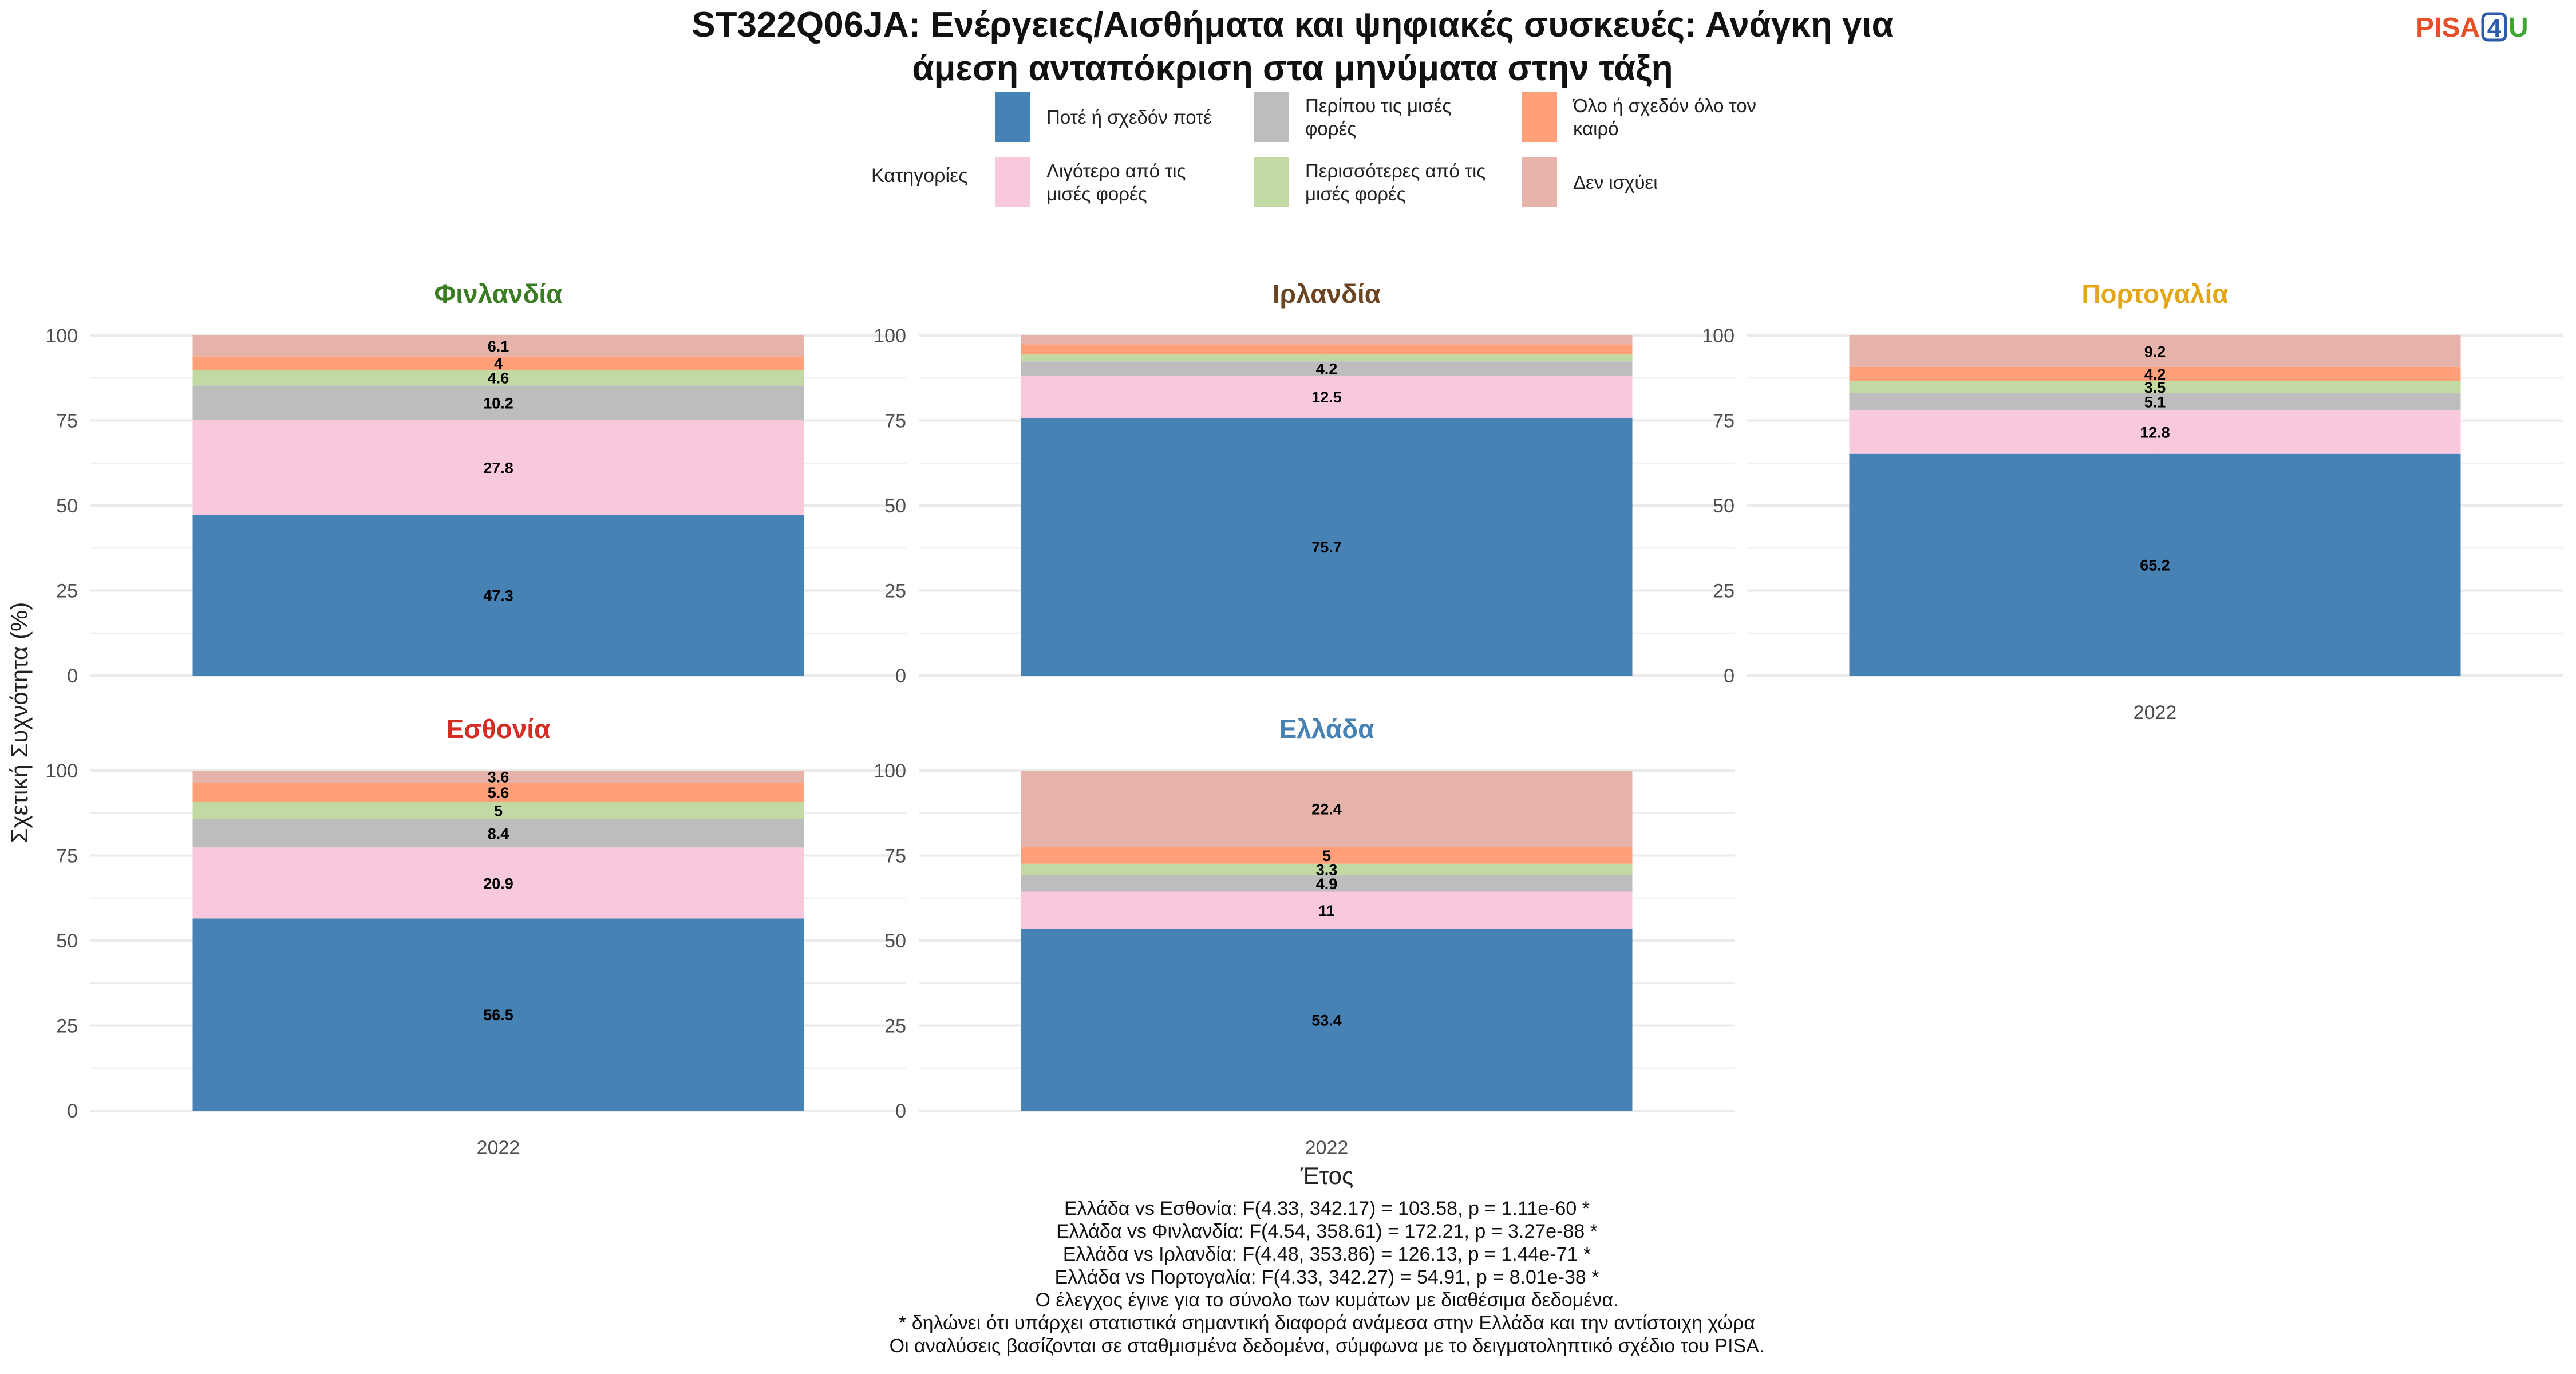  I want to click on data-label: 27.8, so click(498, 467).